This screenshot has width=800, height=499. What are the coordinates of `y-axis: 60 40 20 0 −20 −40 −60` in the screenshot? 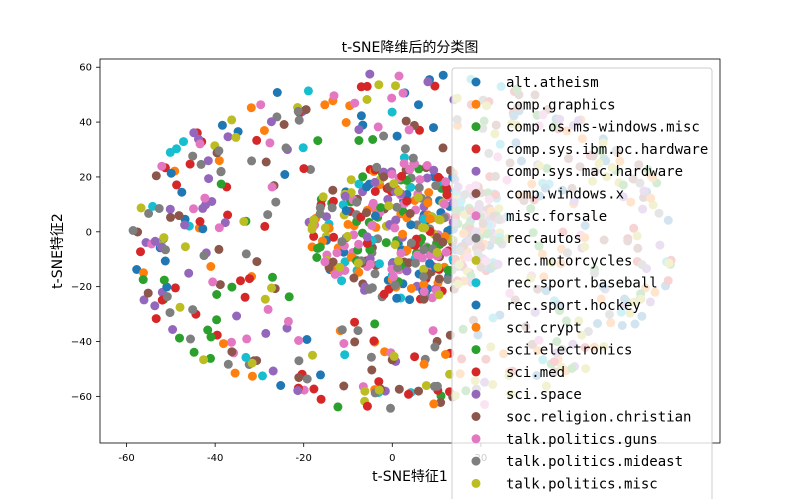 It's located at (85, 233).